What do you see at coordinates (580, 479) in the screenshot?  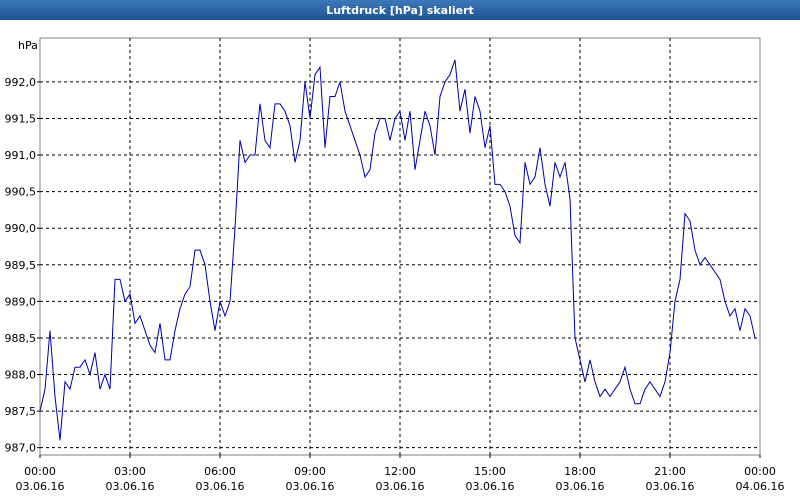 I see `x-tick-label: 18:00 03.06.16` at bounding box center [580, 479].